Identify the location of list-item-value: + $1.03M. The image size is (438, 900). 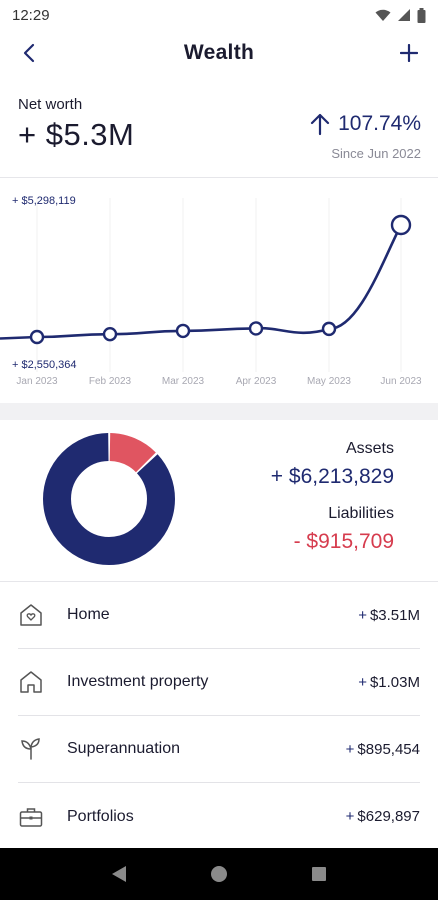
(389, 682).